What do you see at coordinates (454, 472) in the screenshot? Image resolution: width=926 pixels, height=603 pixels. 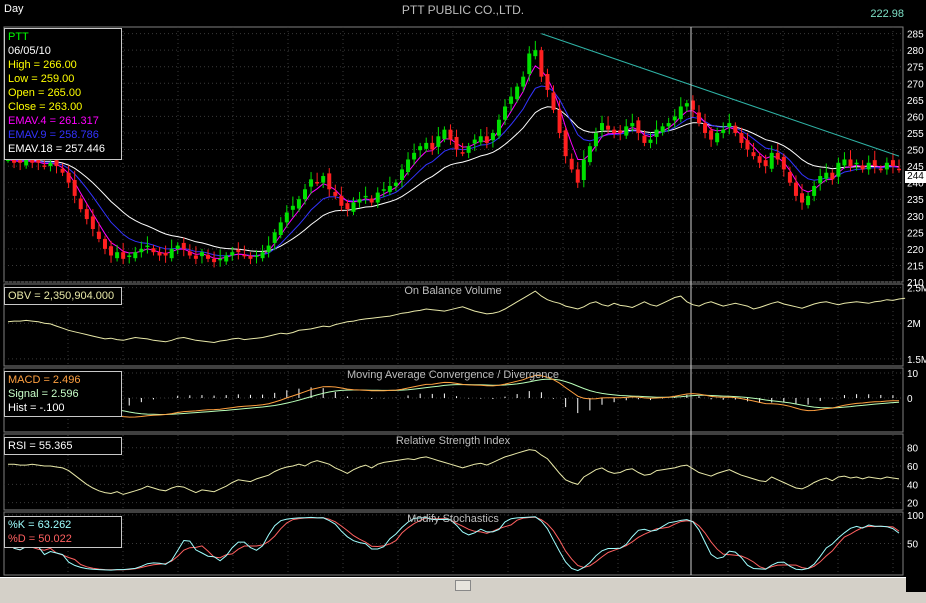 I see `rsi-line` at bounding box center [454, 472].